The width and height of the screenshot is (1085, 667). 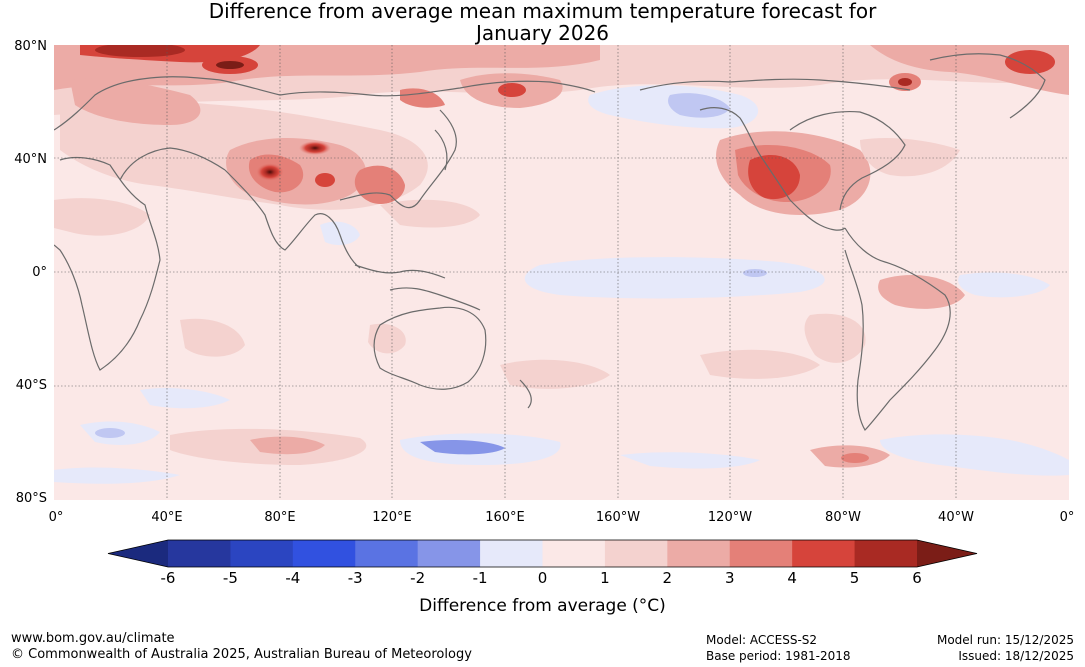 I want to click on lat-label-40n: 40°N, so click(x=30, y=159).